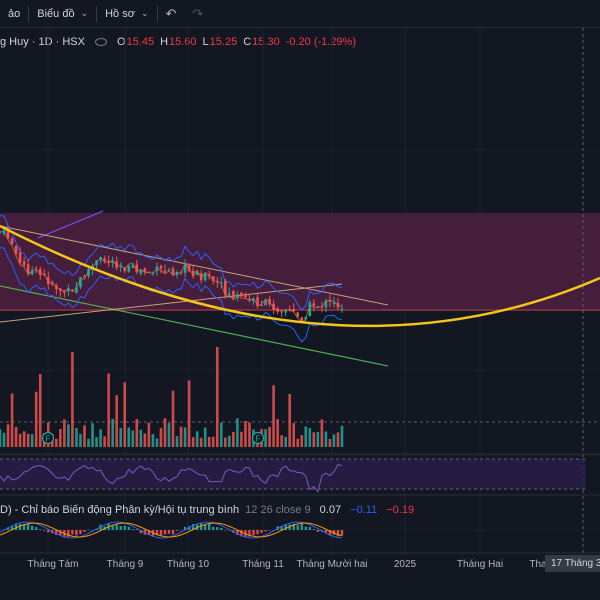 This screenshot has height=600, width=600. Describe the element at coordinates (126, 13) in the screenshot. I see `profile-button: Hồ sơ ⌄` at that location.